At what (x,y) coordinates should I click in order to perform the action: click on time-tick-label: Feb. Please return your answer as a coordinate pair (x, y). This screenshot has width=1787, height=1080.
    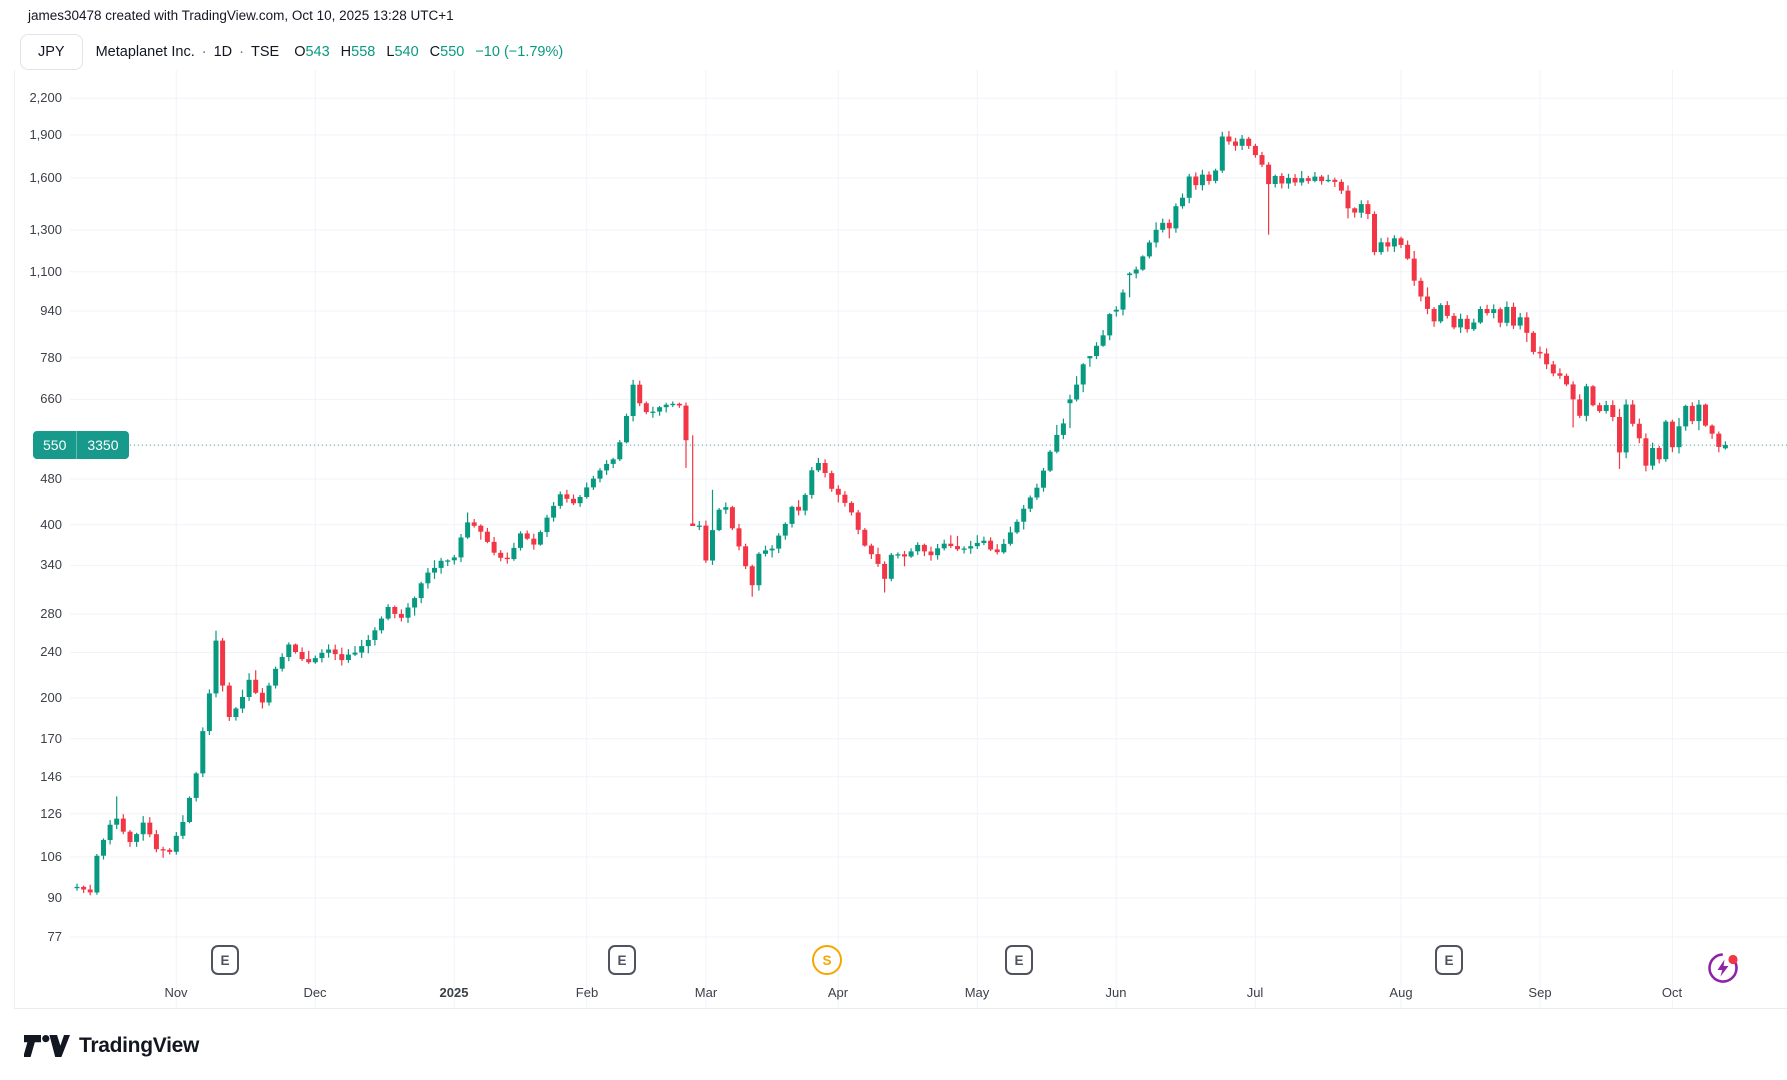
    Looking at the image, I should click on (587, 992).